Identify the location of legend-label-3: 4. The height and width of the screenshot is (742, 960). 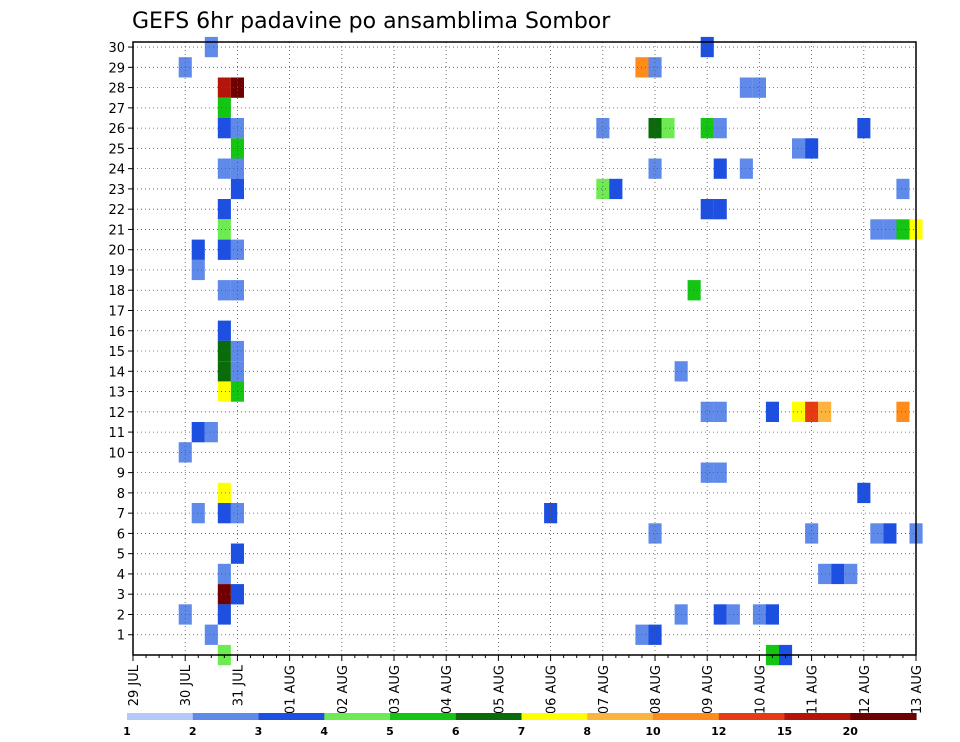
(324, 731).